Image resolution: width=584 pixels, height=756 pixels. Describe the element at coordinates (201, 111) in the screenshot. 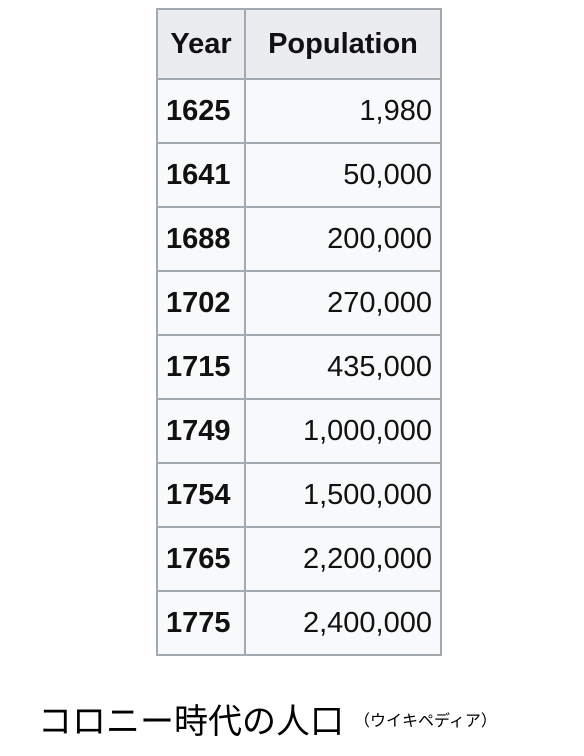

I see `year-cell: 1625` at that location.